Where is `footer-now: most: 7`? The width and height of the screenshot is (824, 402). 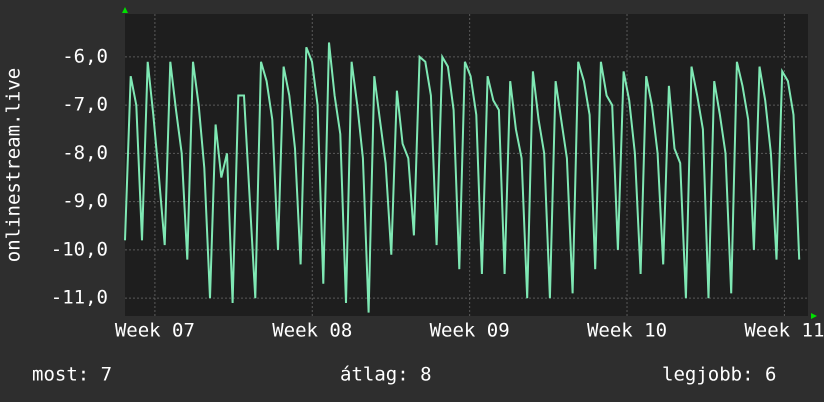 footer-now: most: 7 is located at coordinates (72, 375).